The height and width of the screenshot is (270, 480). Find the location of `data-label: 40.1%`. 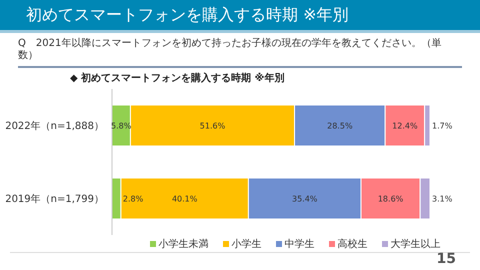

data-label: 40.1% is located at coordinates (185, 199).